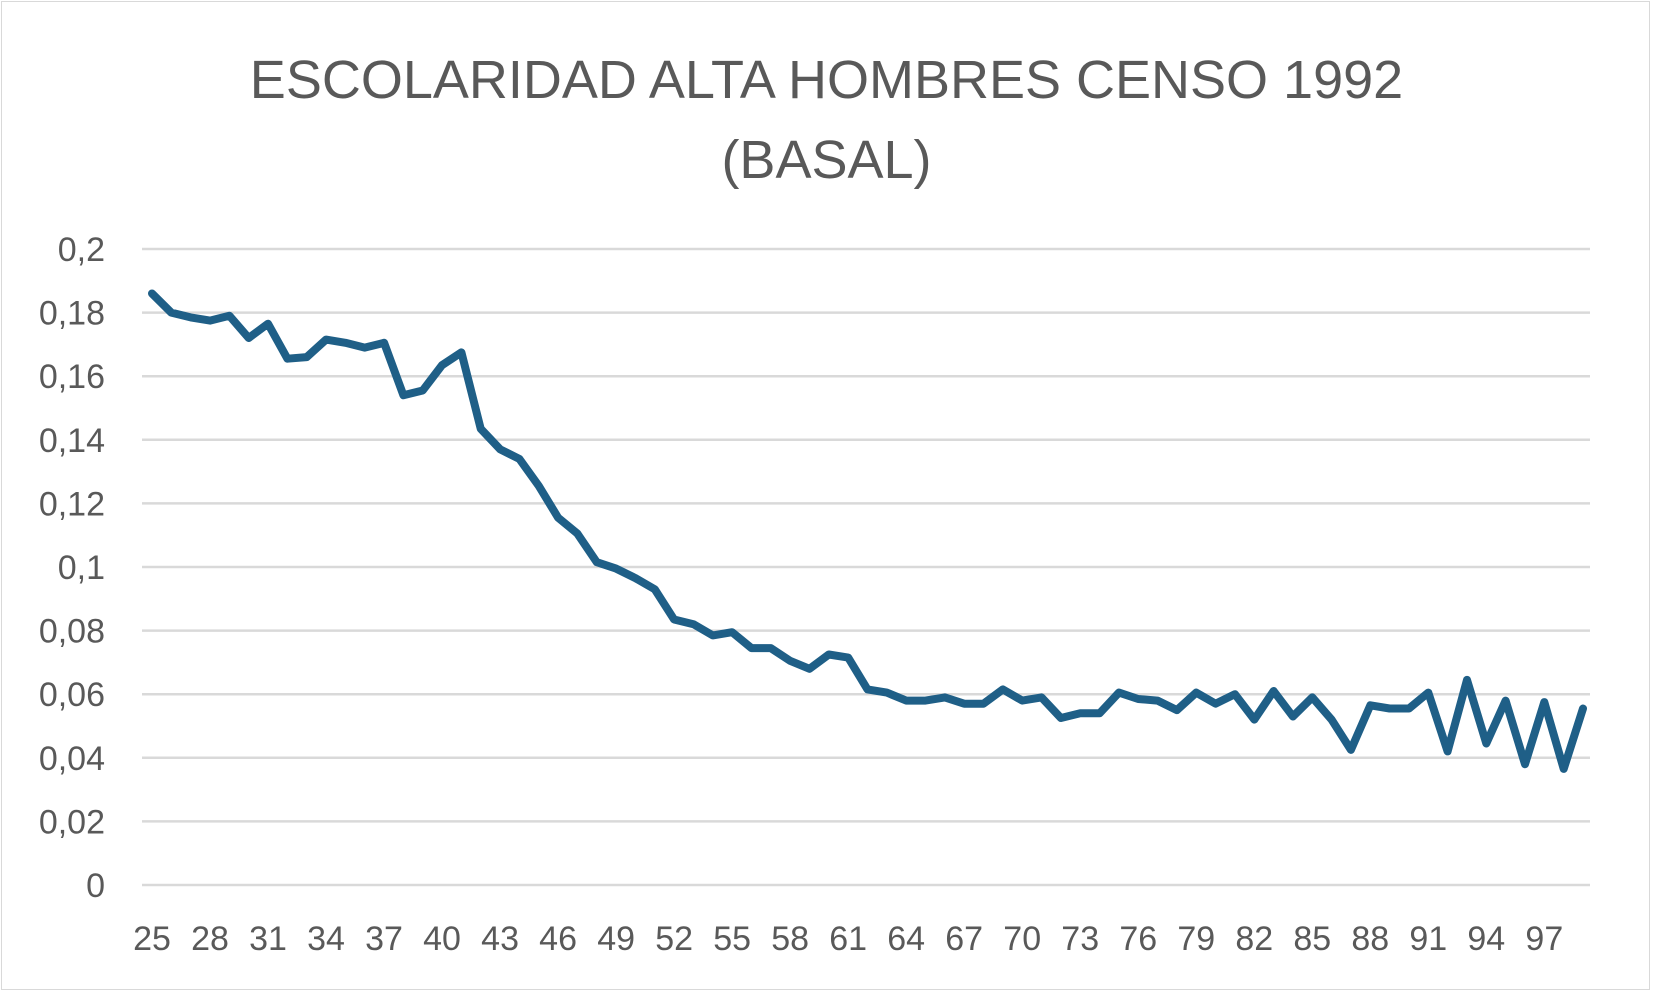 Image resolution: width=1653 pixels, height=993 pixels. Describe the element at coordinates (616, 939) in the screenshot. I see `x-tick-label: 49` at that location.